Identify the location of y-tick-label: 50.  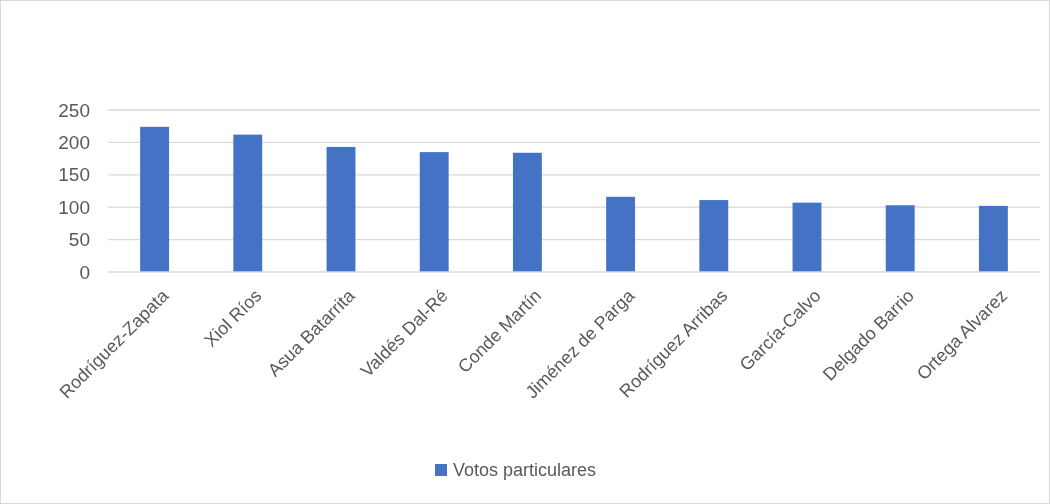
(79, 240).